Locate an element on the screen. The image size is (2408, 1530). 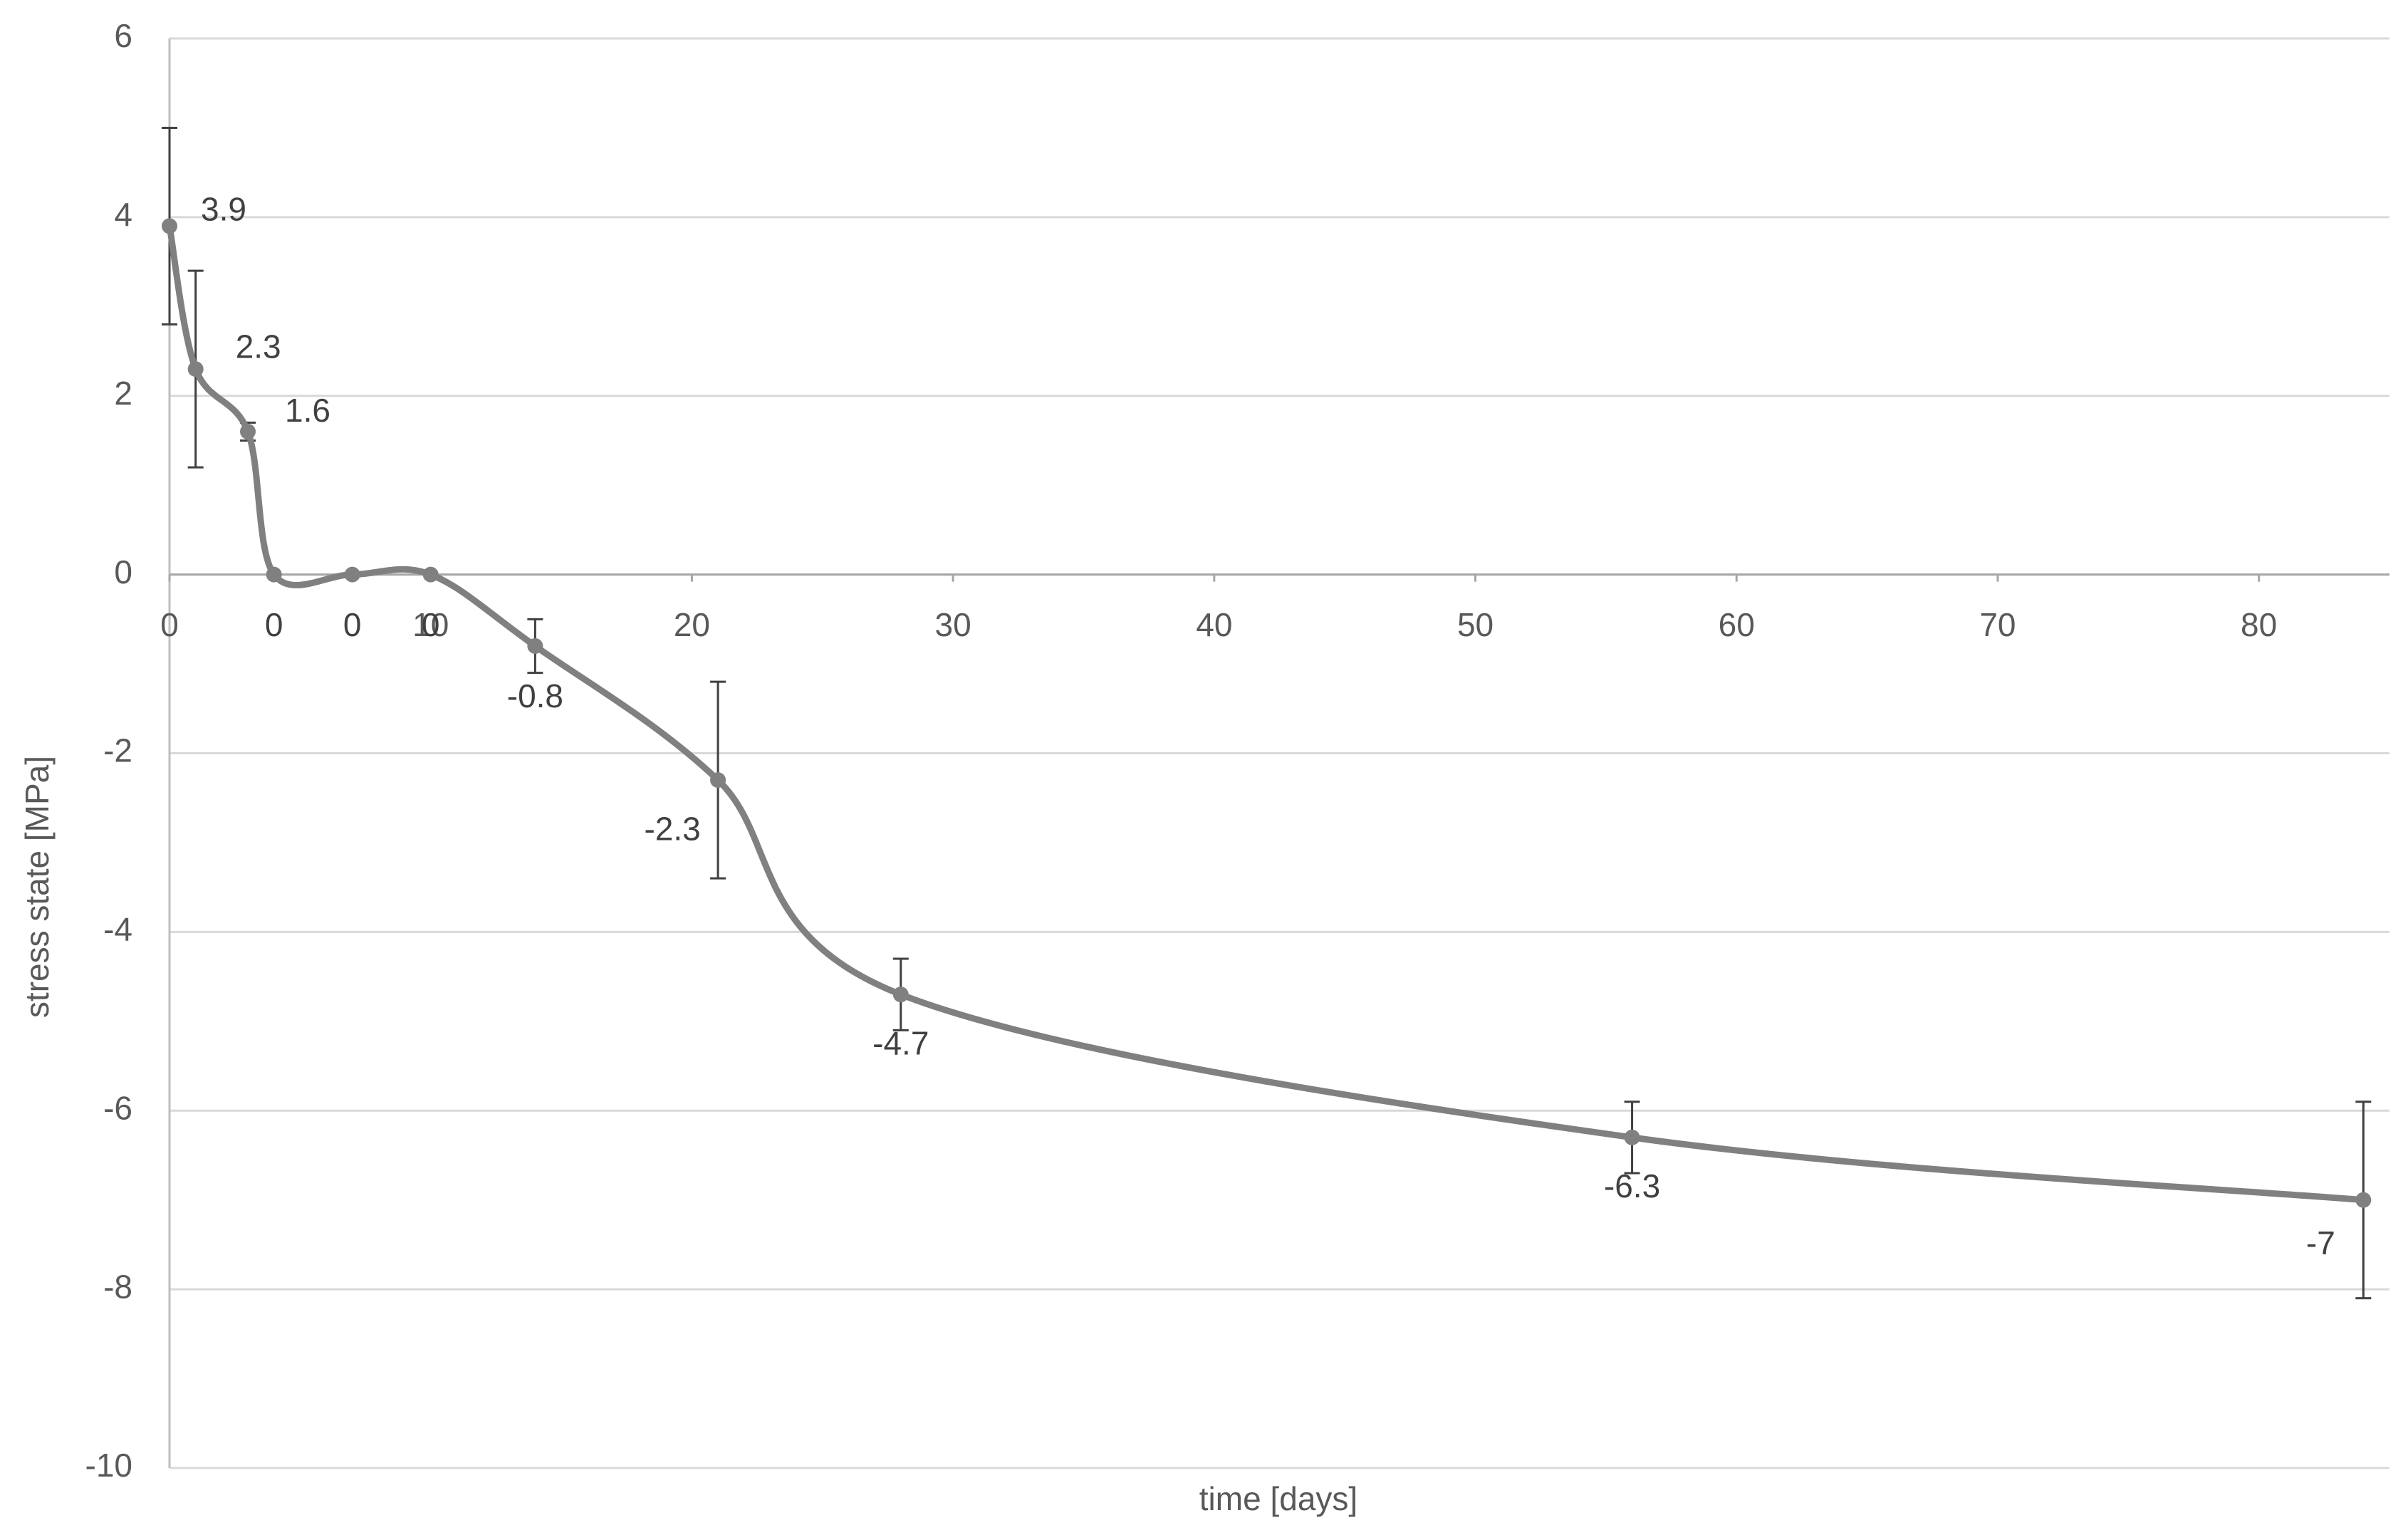
data-label: -6.3 is located at coordinates (1632, 1185).